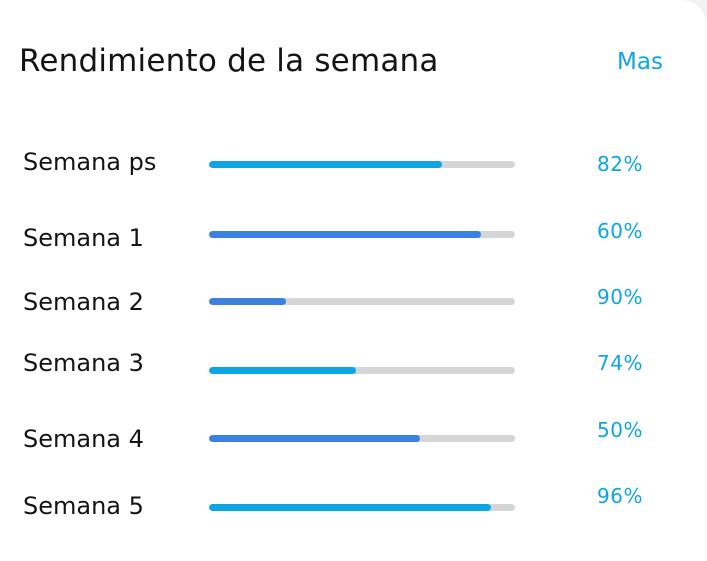  What do you see at coordinates (83, 302) in the screenshot?
I see `week-label: Semana 2` at bounding box center [83, 302].